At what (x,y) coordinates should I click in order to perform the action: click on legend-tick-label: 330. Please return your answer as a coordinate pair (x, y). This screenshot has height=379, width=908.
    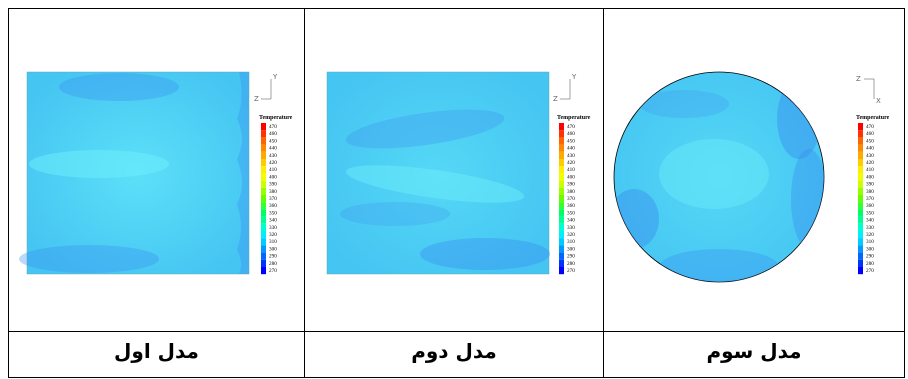
    Looking at the image, I should click on (571, 228).